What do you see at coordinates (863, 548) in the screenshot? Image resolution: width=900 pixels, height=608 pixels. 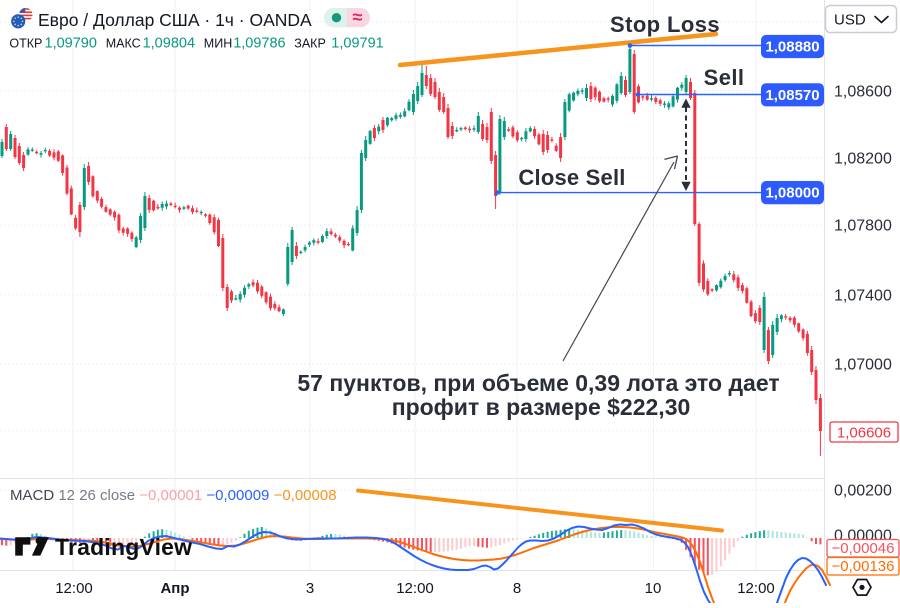 I see `svg-text: −0,00046` at bounding box center [863, 548].